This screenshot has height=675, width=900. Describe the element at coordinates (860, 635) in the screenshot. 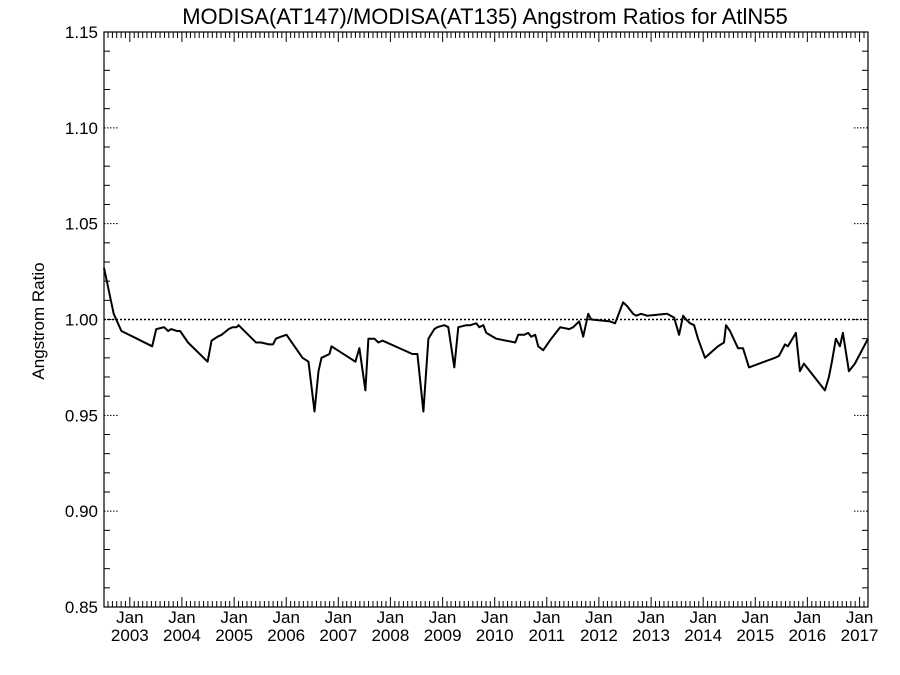

I see `x-tick-year-label: 2017` at that location.